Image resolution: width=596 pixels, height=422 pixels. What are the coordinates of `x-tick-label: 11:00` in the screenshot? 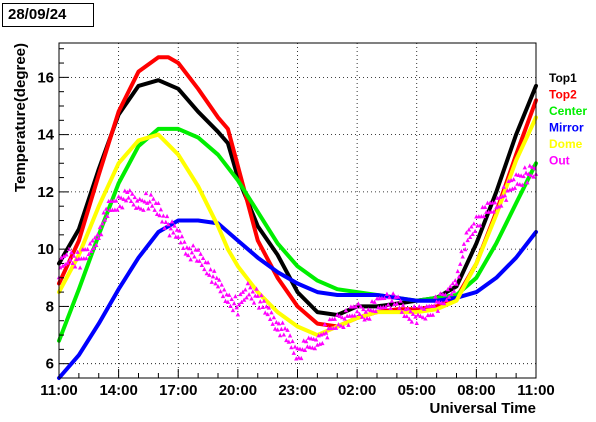 It's located at (536, 390).